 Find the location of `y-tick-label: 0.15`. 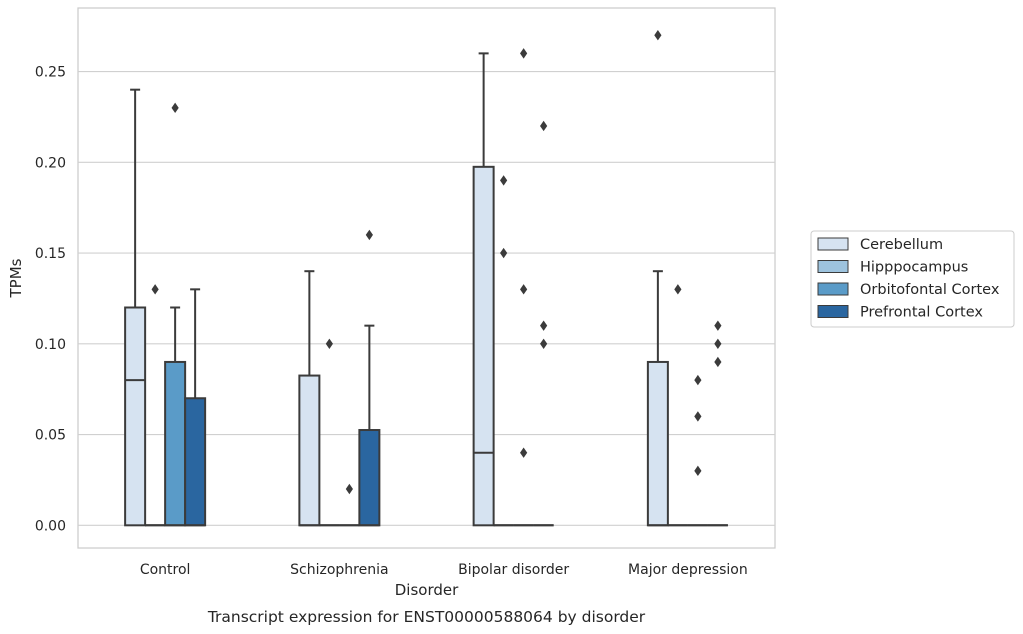

y-tick-label: 0.15 is located at coordinates (50, 254).